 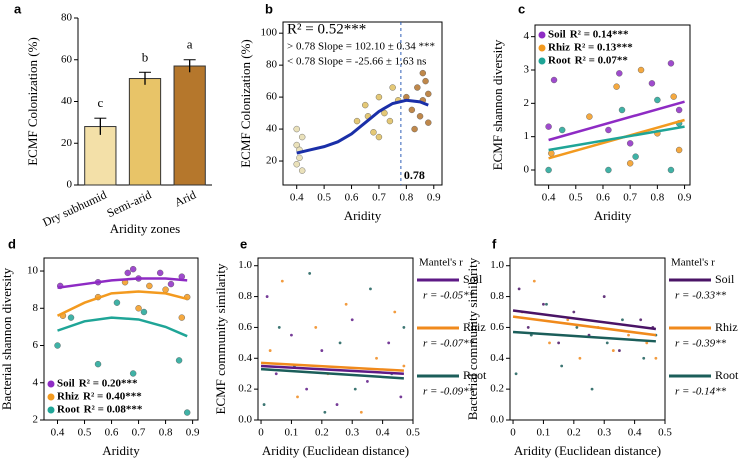 I want to click on annotation: < 0.78 Slope = -25.66 ± 1.63 ns, so click(x=356, y=62).